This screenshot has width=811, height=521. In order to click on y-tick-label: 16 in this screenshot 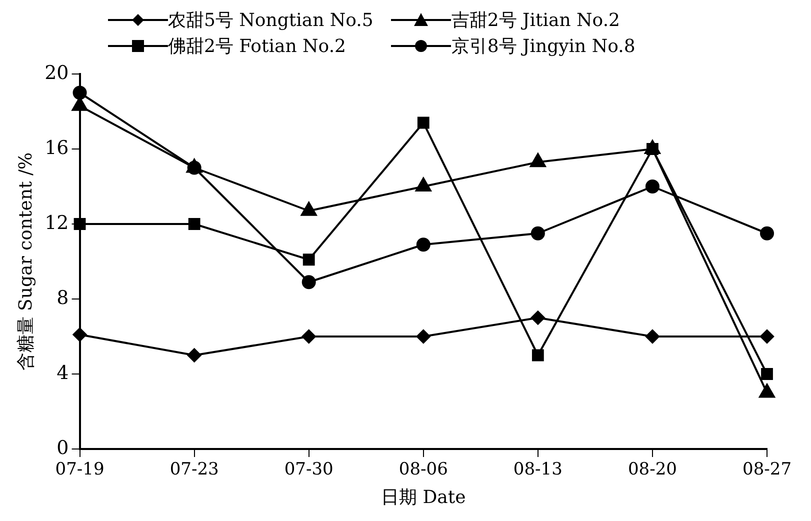, I will do `click(56, 147)`.